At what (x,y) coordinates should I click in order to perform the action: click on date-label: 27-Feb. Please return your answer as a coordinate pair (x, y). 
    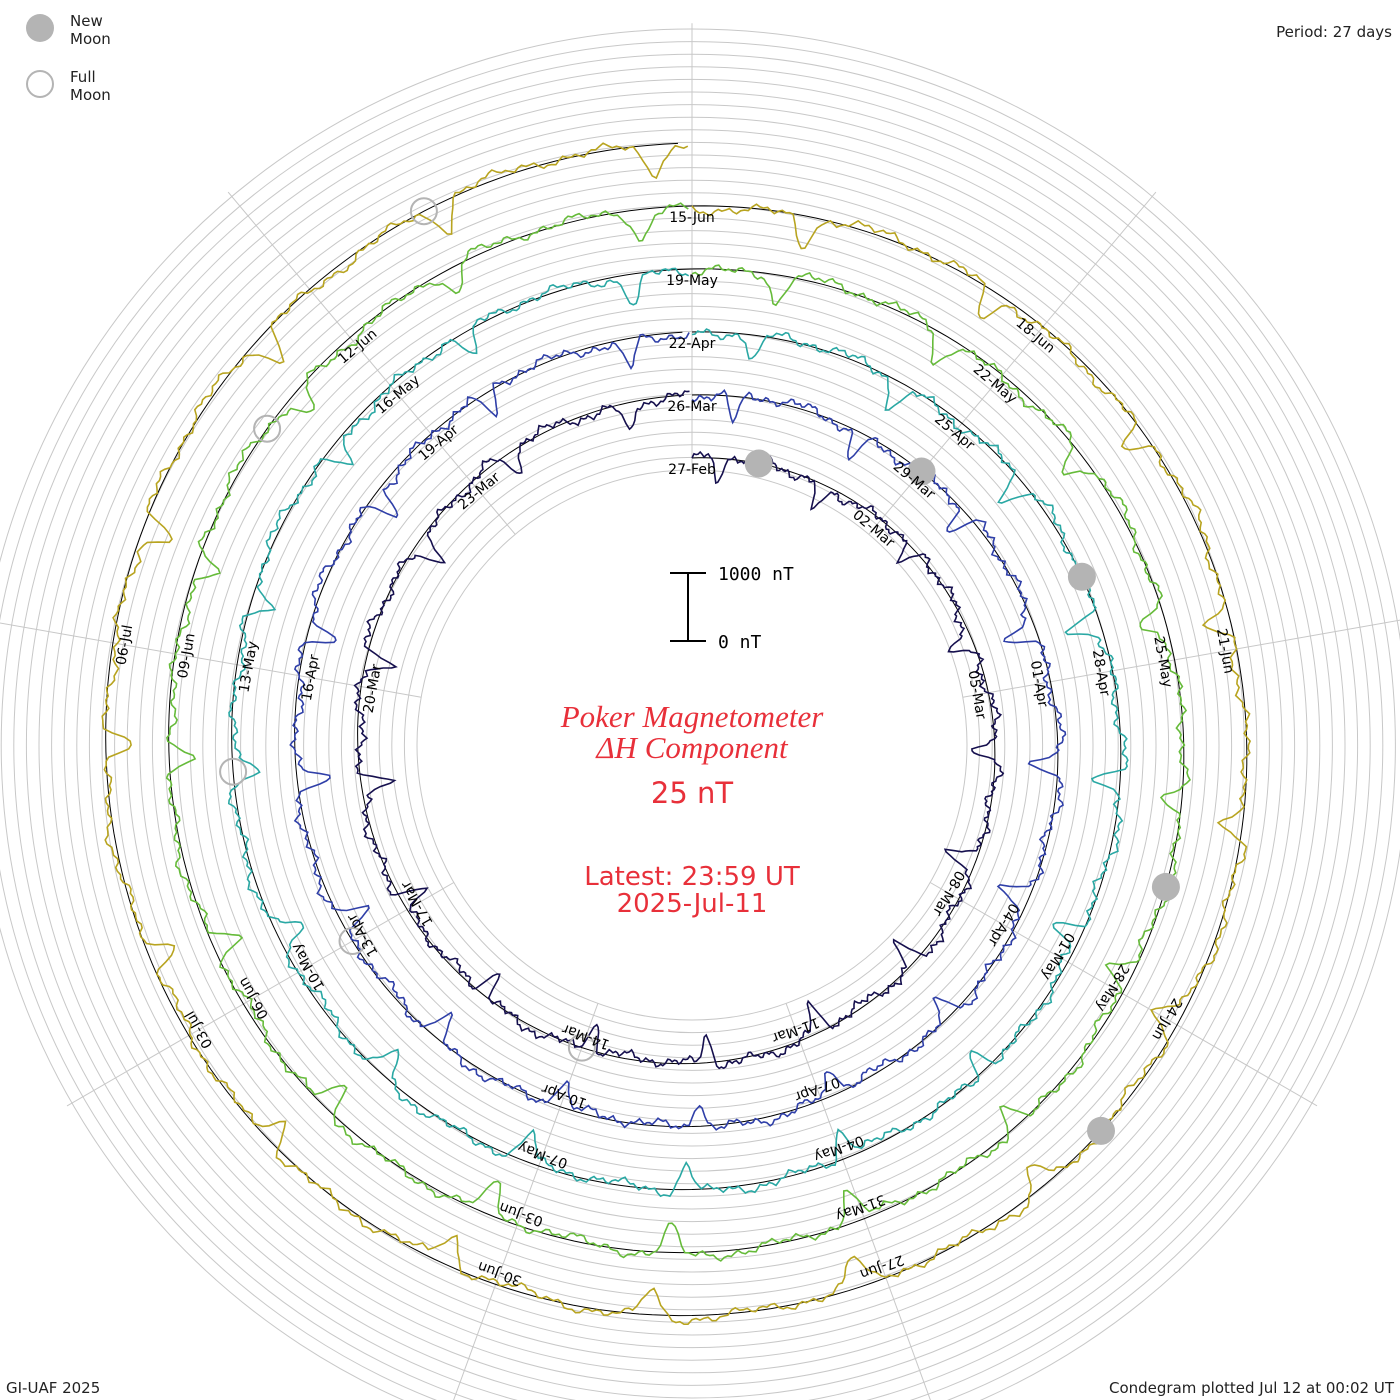
    Looking at the image, I should click on (692, 470).